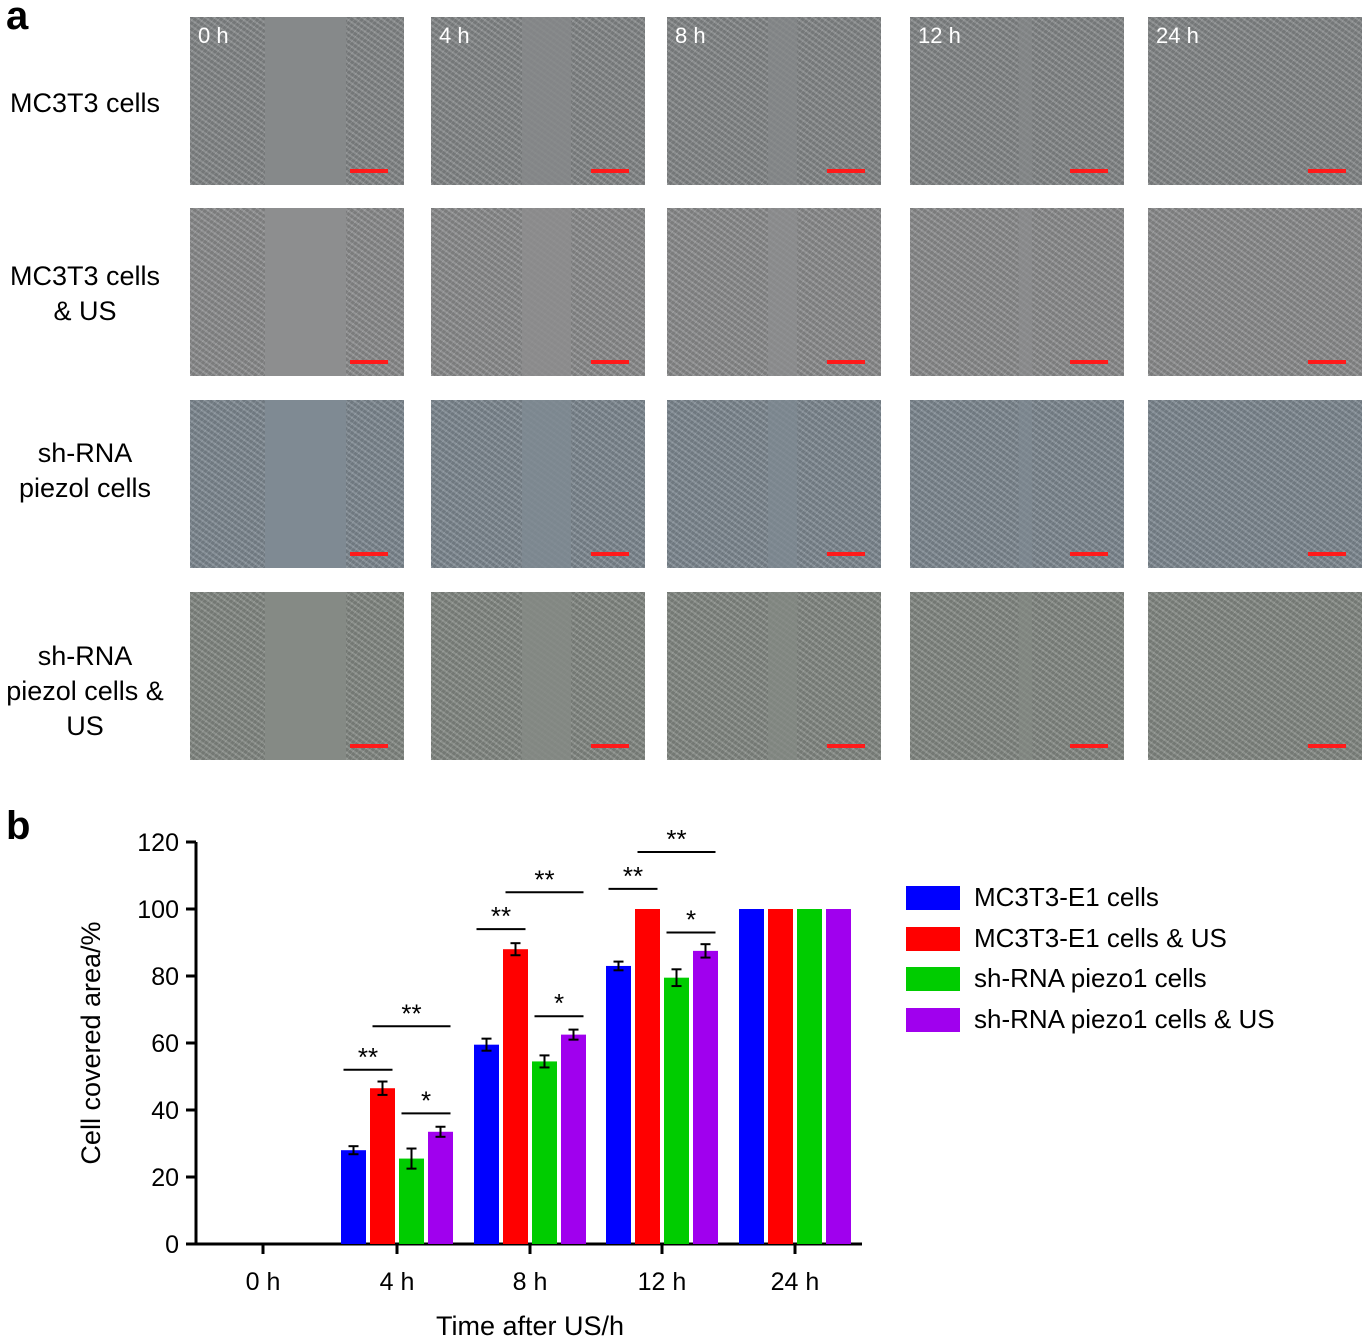  Describe the element at coordinates (85, 690) in the screenshot. I see `row-label: sh-RNA piezol cells & US` at that location.